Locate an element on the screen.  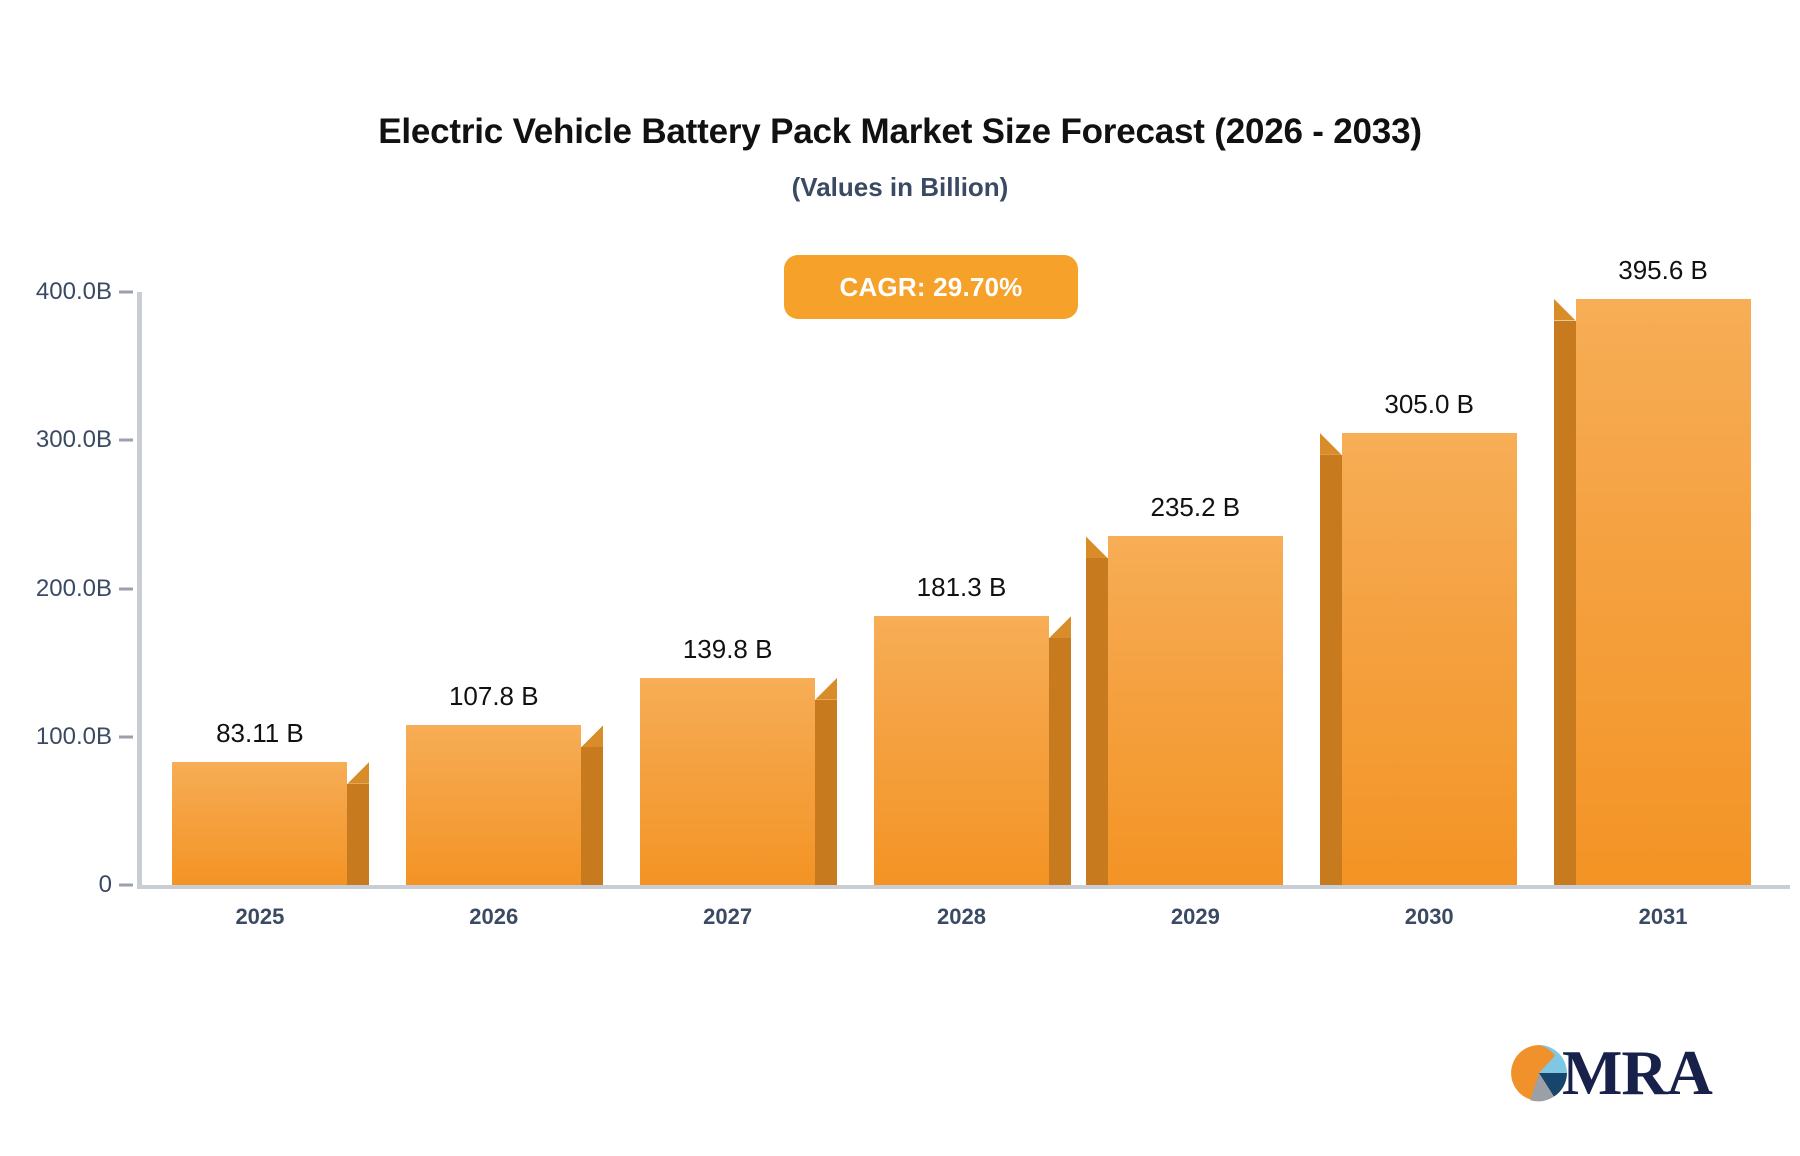
mra-logo: MRA is located at coordinates (1610, 1072).